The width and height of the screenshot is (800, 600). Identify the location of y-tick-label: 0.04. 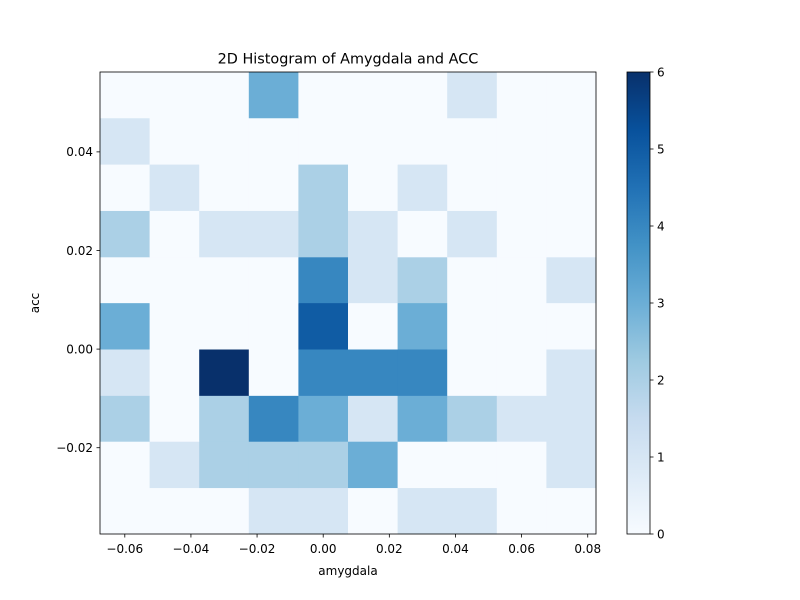
(79, 152).